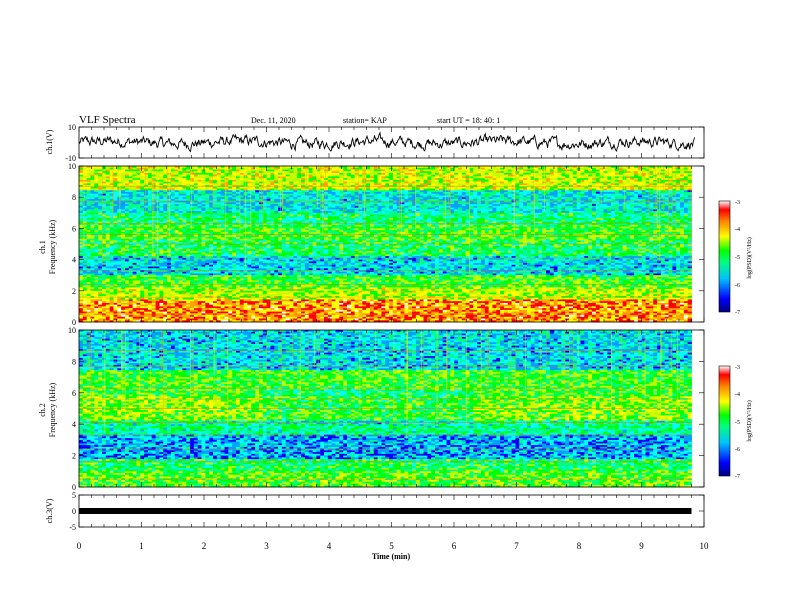 This screenshot has height=612, width=792. What do you see at coordinates (107, 120) in the screenshot?
I see `figure-title: VLF Spectra` at bounding box center [107, 120].